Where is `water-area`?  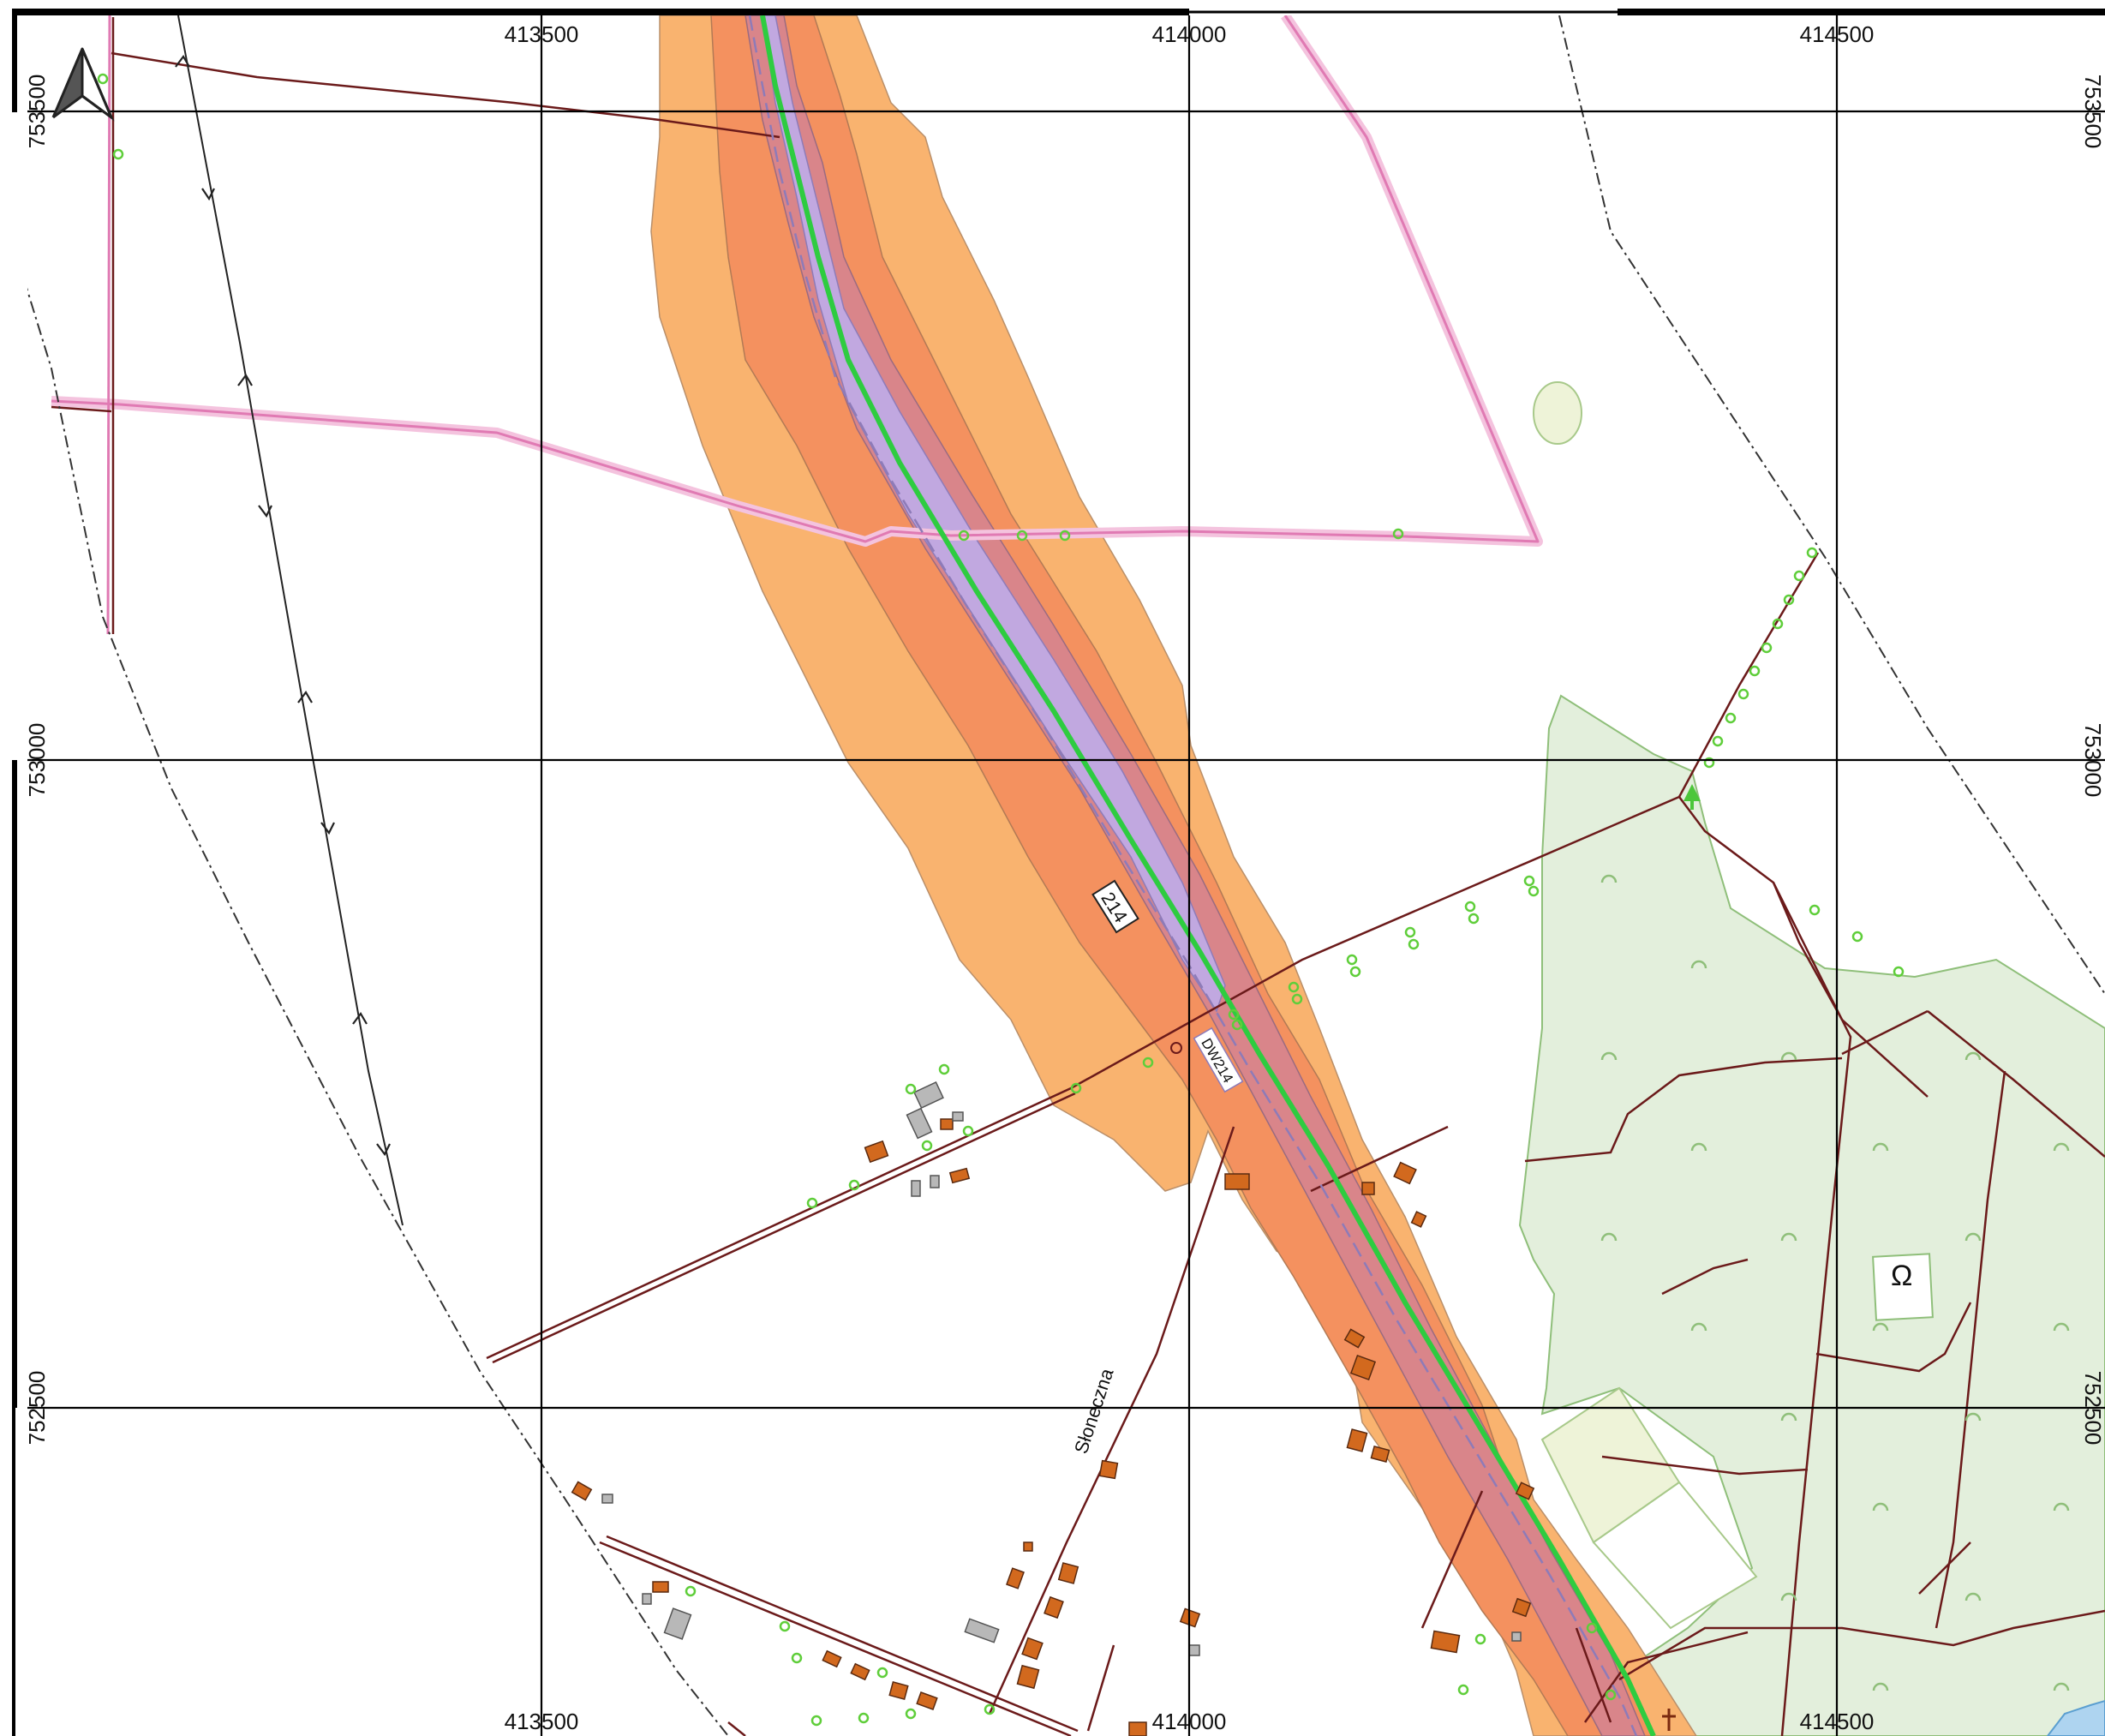
water-area is located at coordinates (2075, 1717).